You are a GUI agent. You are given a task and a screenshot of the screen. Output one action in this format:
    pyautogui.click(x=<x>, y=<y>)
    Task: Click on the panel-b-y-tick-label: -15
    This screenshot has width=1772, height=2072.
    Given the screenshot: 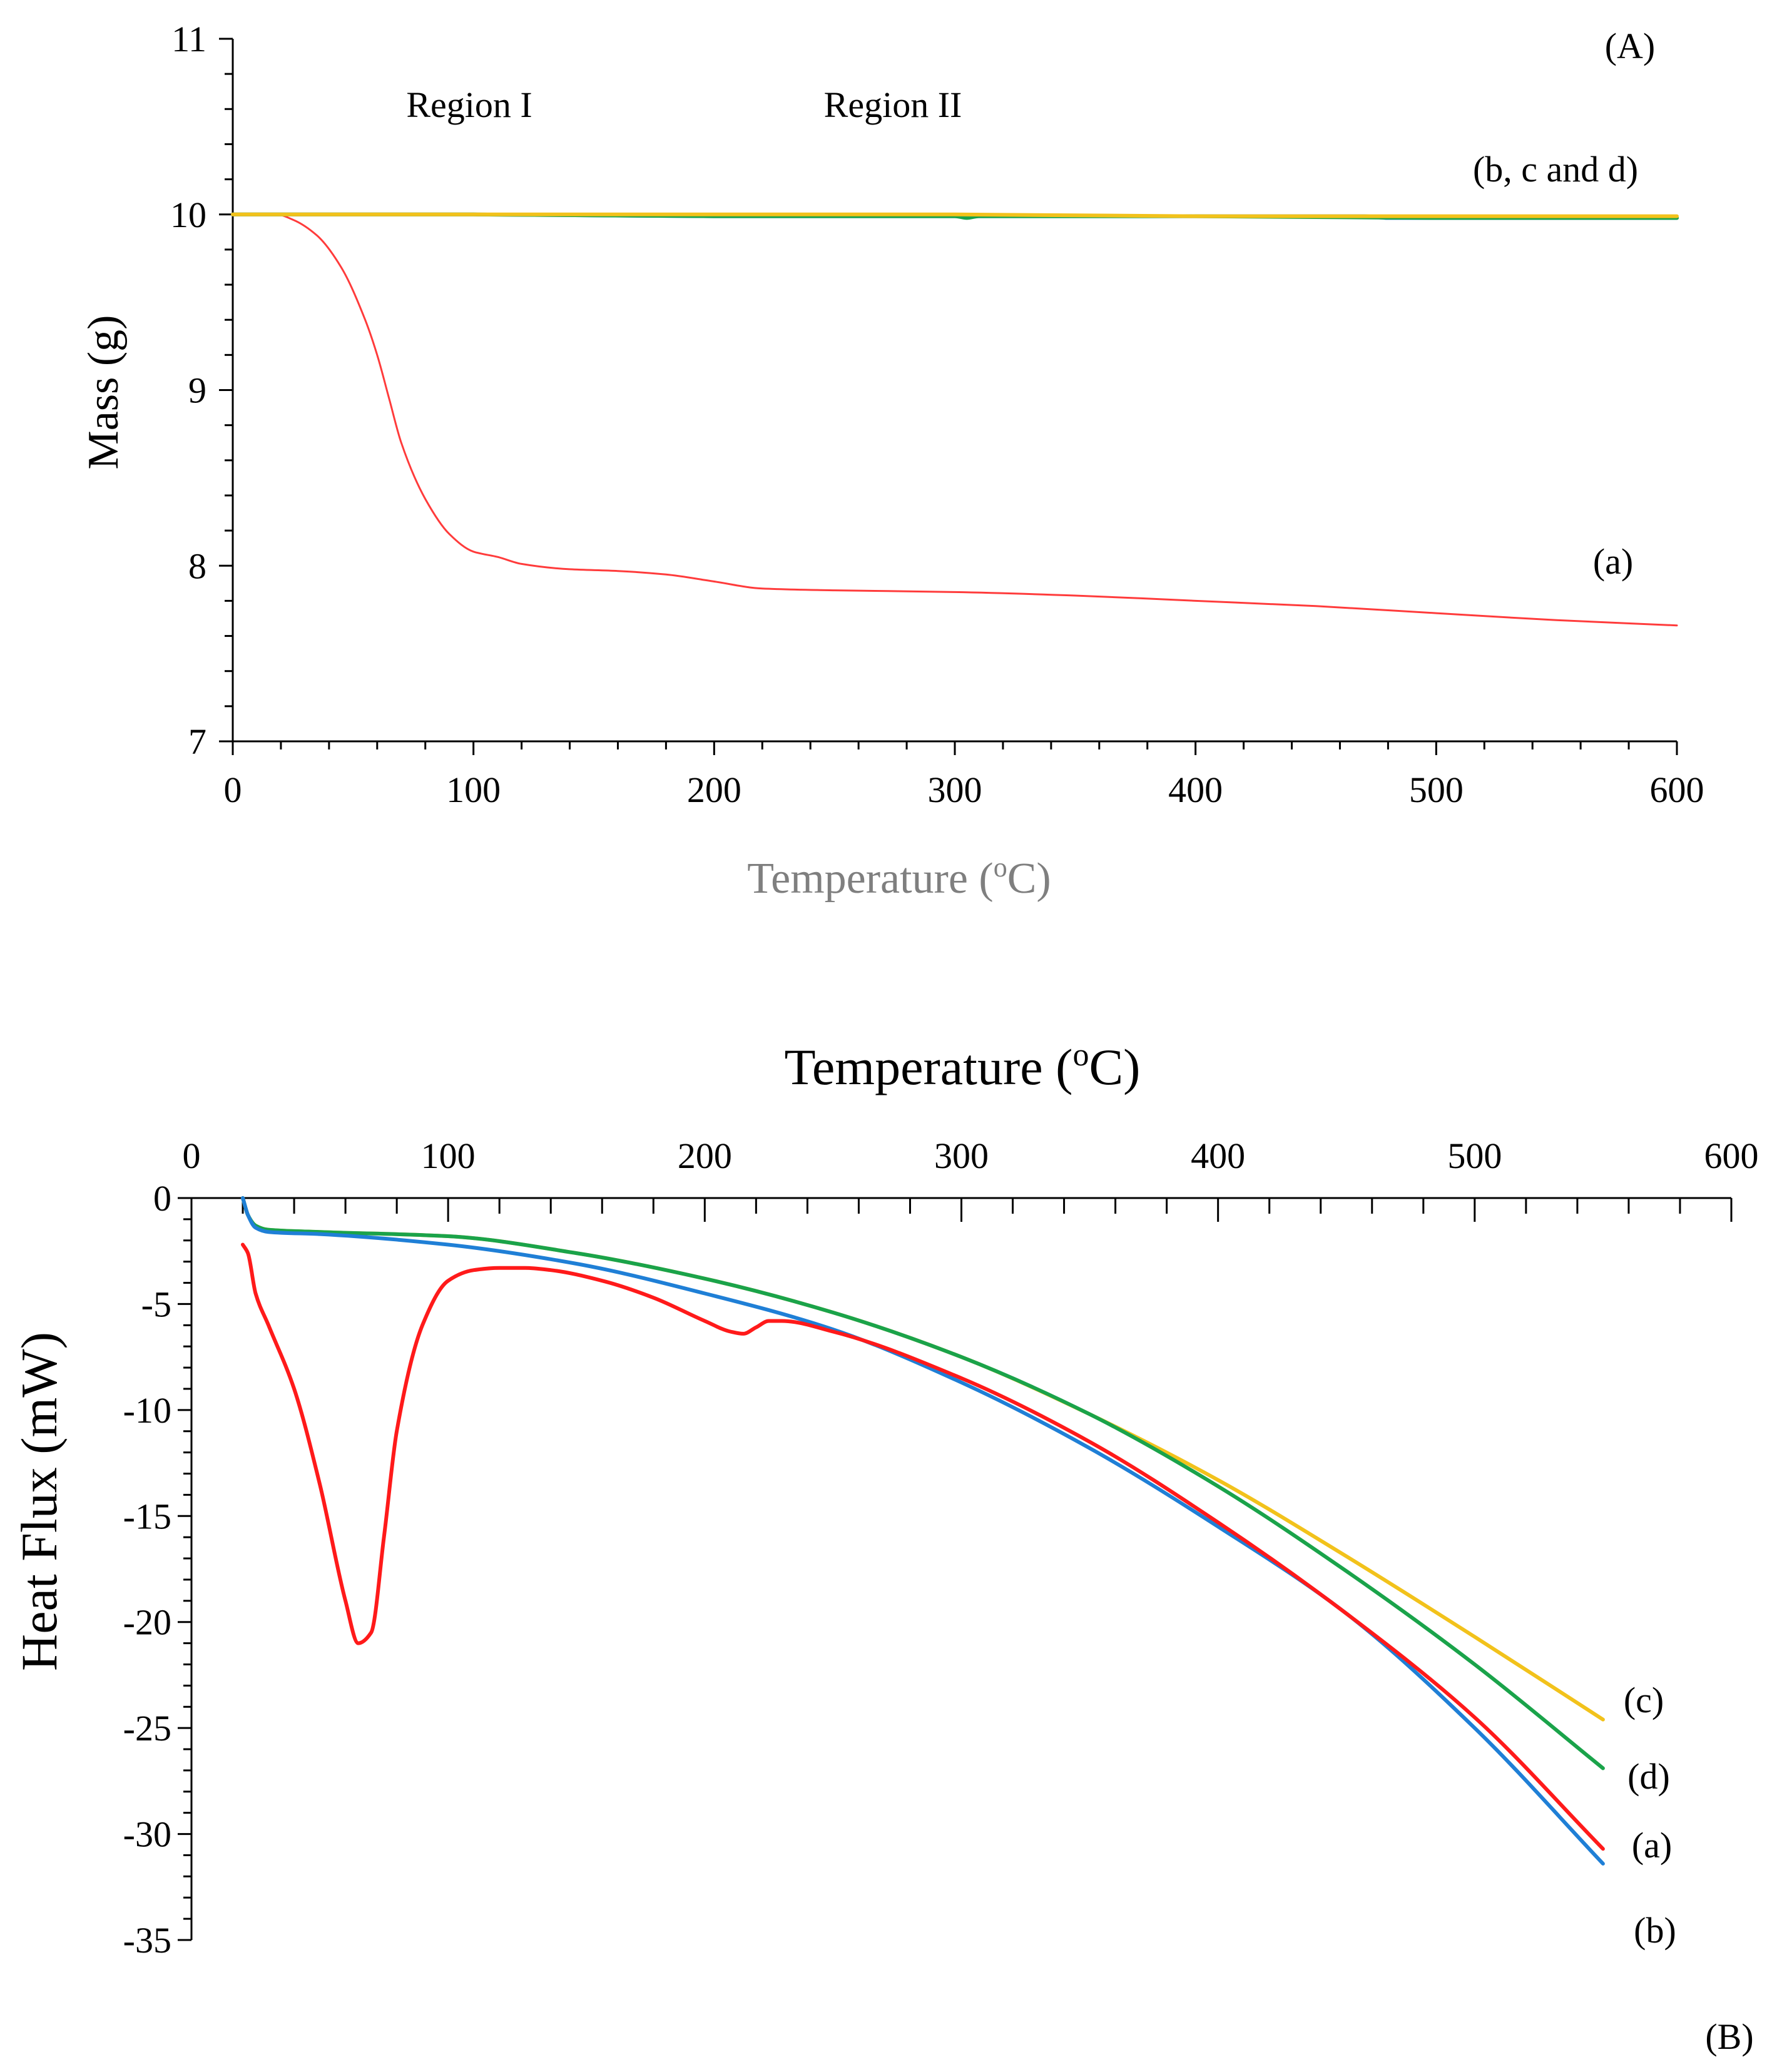 What is the action you would take?
    pyautogui.click(x=147, y=1516)
    